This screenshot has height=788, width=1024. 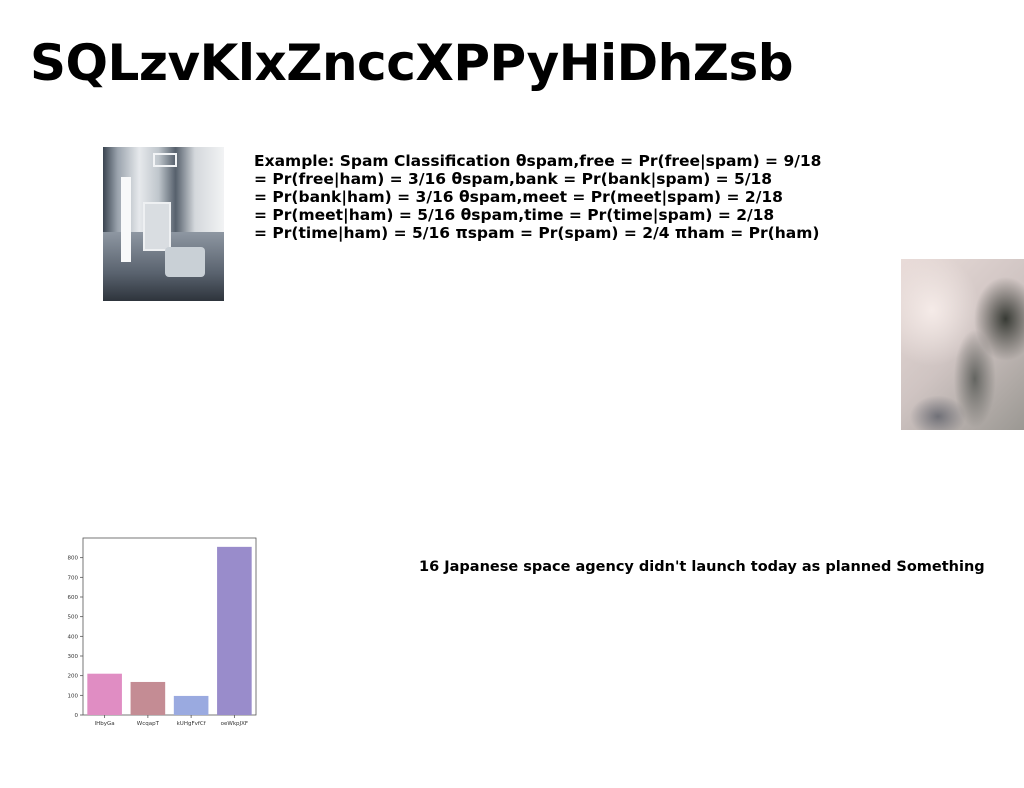 What do you see at coordinates (73, 657) in the screenshot?
I see `y-tick-label: 300` at bounding box center [73, 657].